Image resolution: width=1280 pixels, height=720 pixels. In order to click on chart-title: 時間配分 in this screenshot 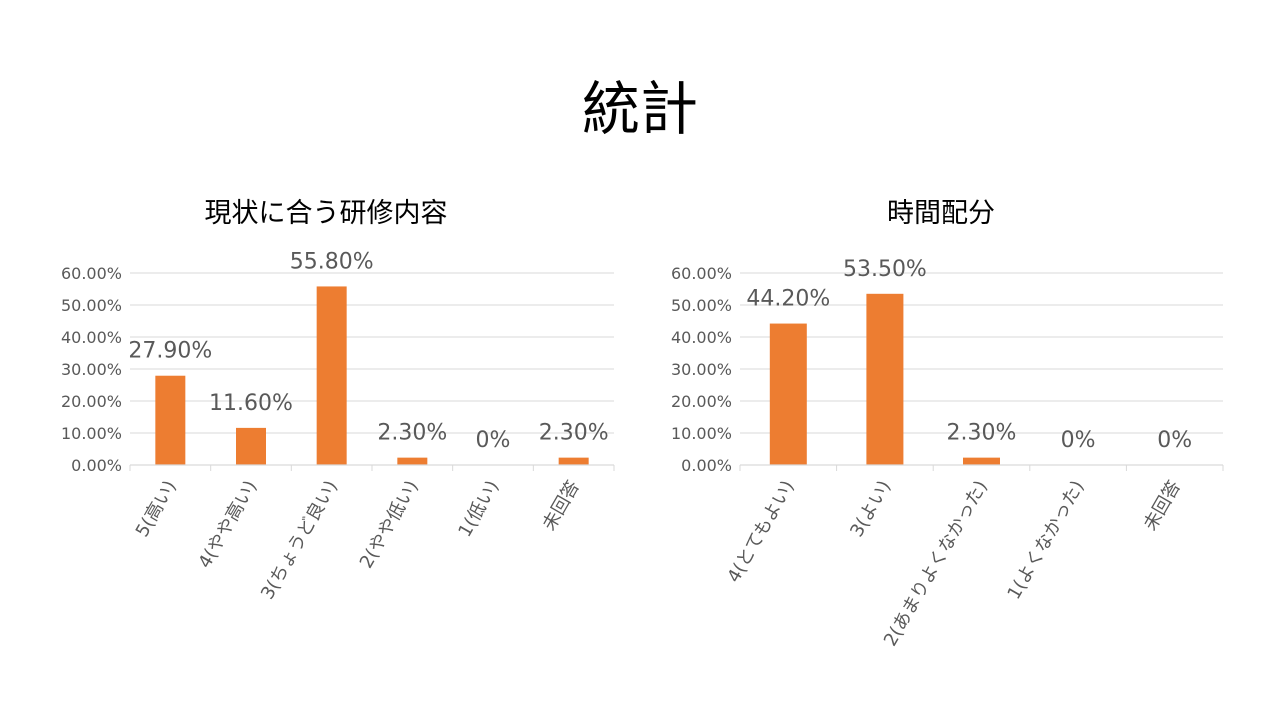, I will do `click(941, 213)`.